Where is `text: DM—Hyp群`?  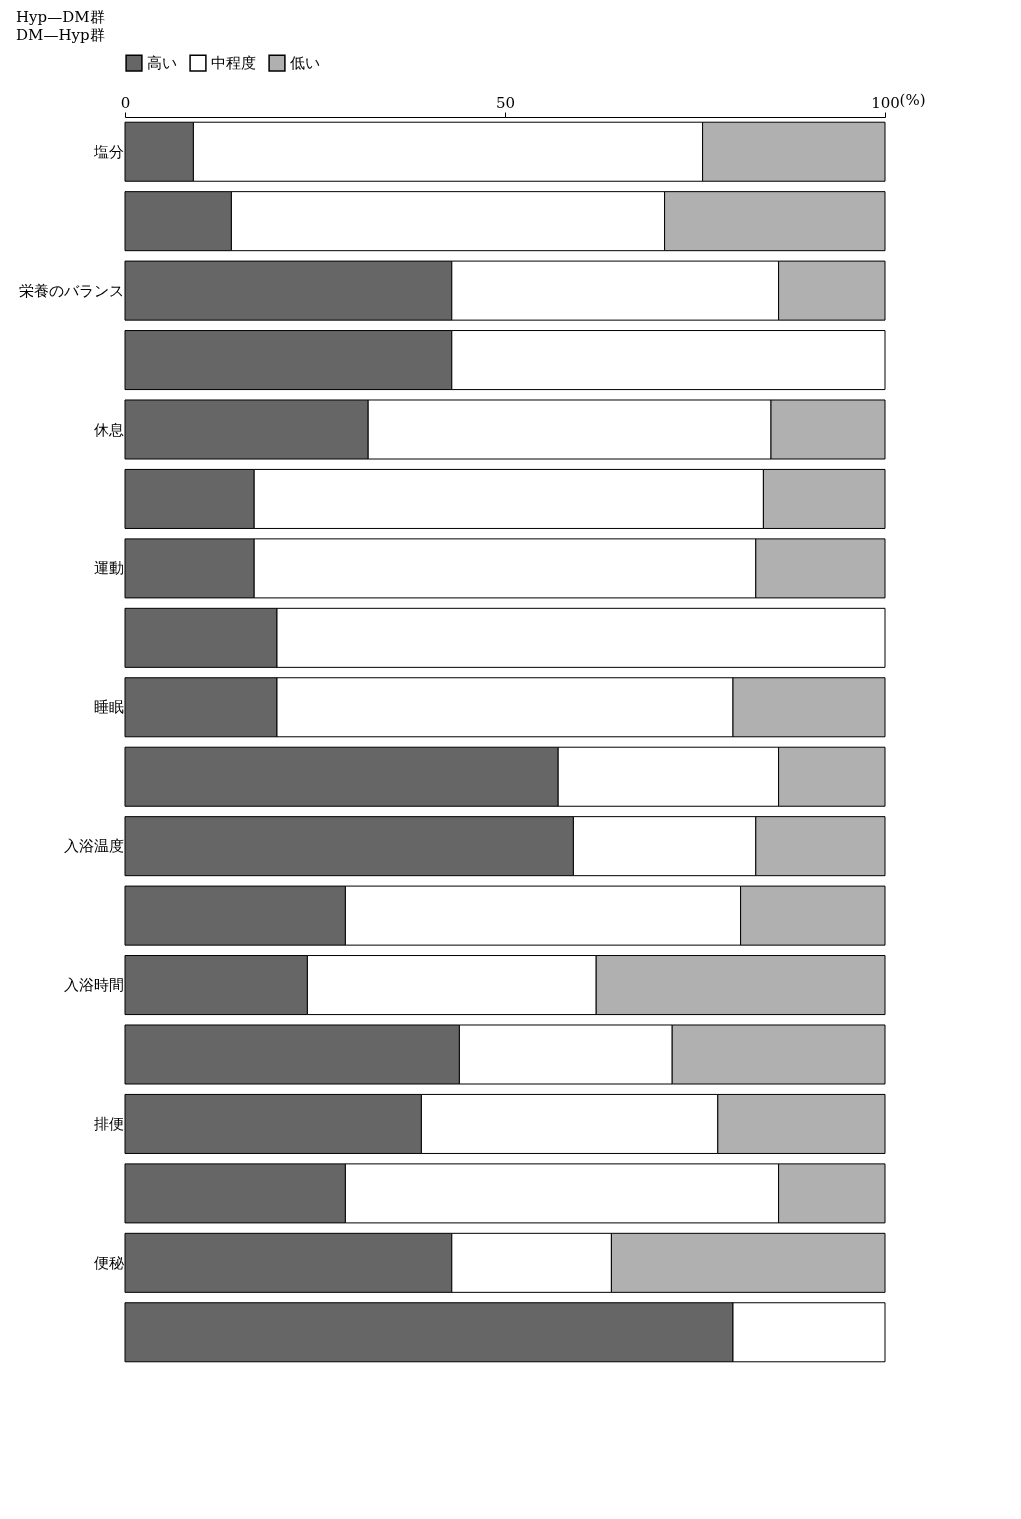
text: DM—Hyp群 is located at coordinates (61, 35).